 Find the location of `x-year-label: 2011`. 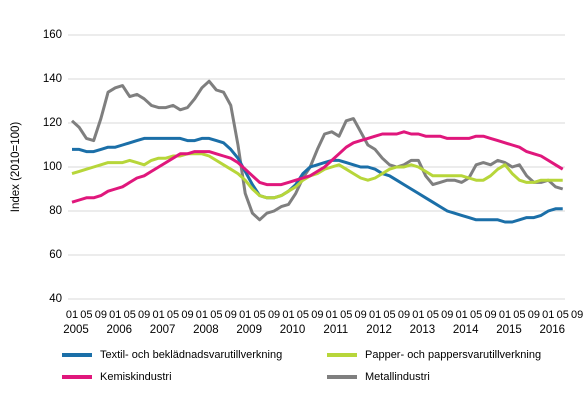

x-year-label: 2011 is located at coordinates (335, 330).